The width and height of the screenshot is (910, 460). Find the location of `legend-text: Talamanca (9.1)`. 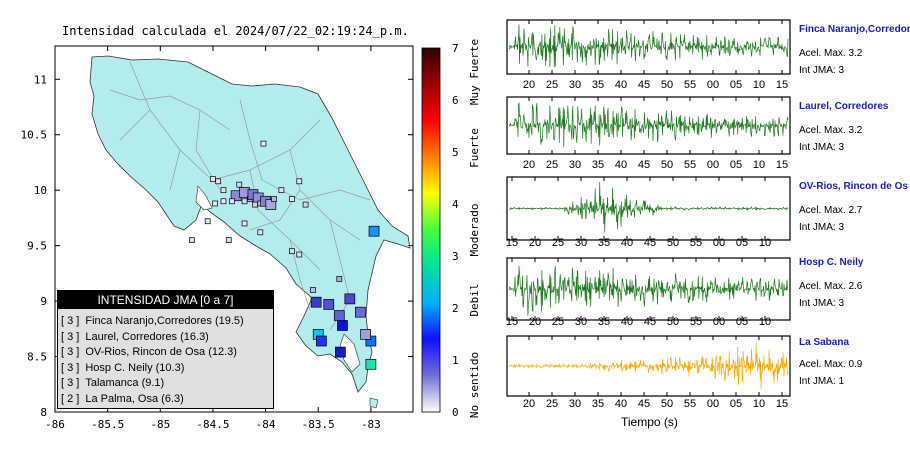

legend-text: Talamanca (9.1) is located at coordinates (125, 383).